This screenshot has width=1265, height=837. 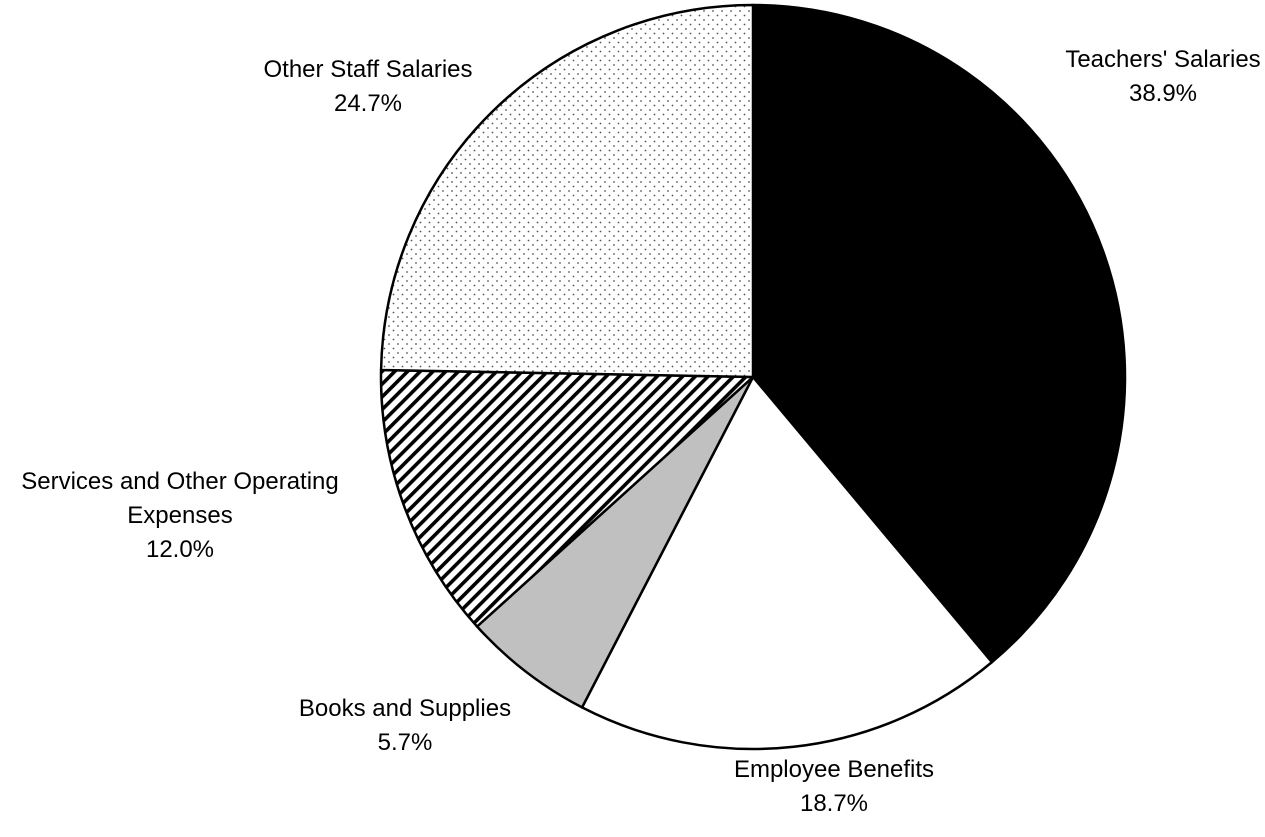 I want to click on slice-name-line: Other Staff Salaries, so click(x=368, y=69).